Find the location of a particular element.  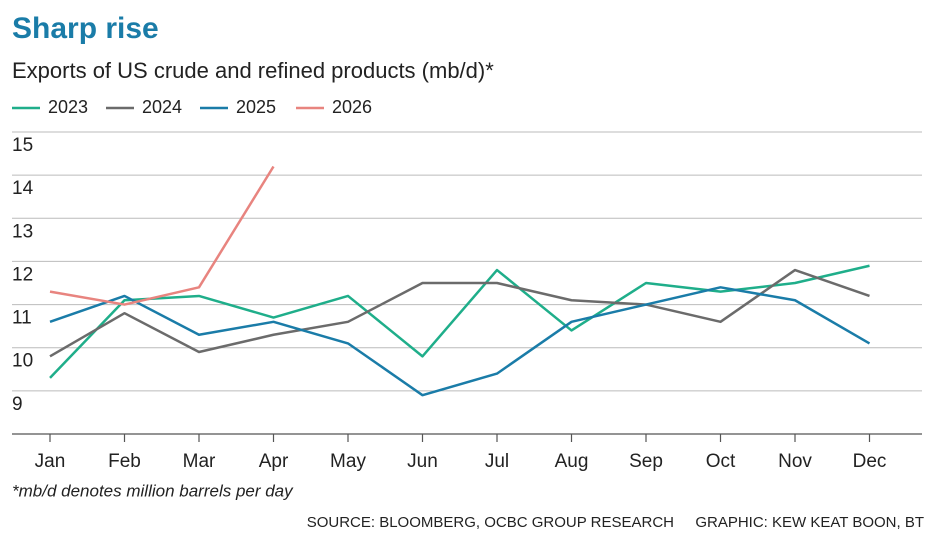

x-tick-label: Oct is located at coordinates (721, 461).